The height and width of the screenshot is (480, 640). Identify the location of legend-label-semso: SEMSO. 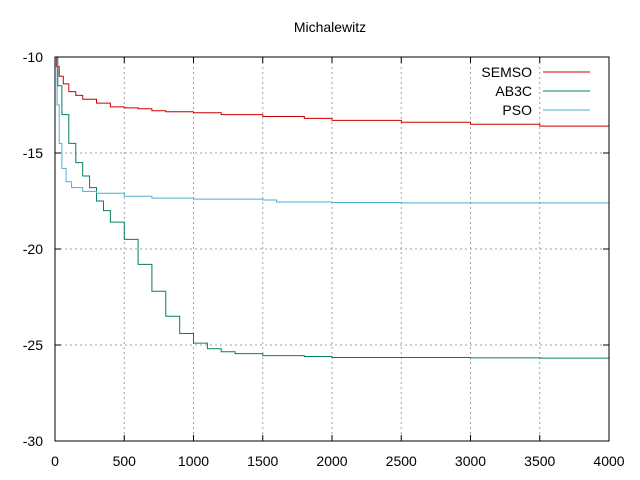
(506, 72).